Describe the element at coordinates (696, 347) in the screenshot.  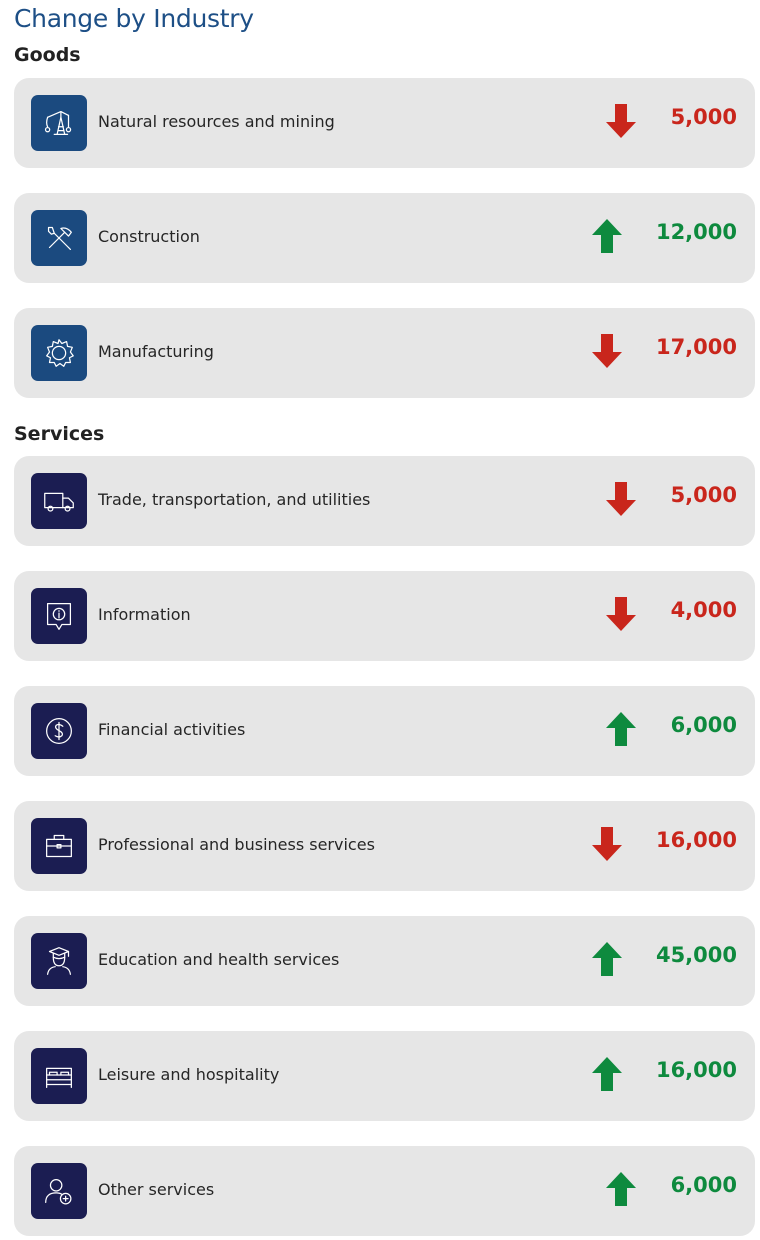
I see `change-value: 17,000` at that location.